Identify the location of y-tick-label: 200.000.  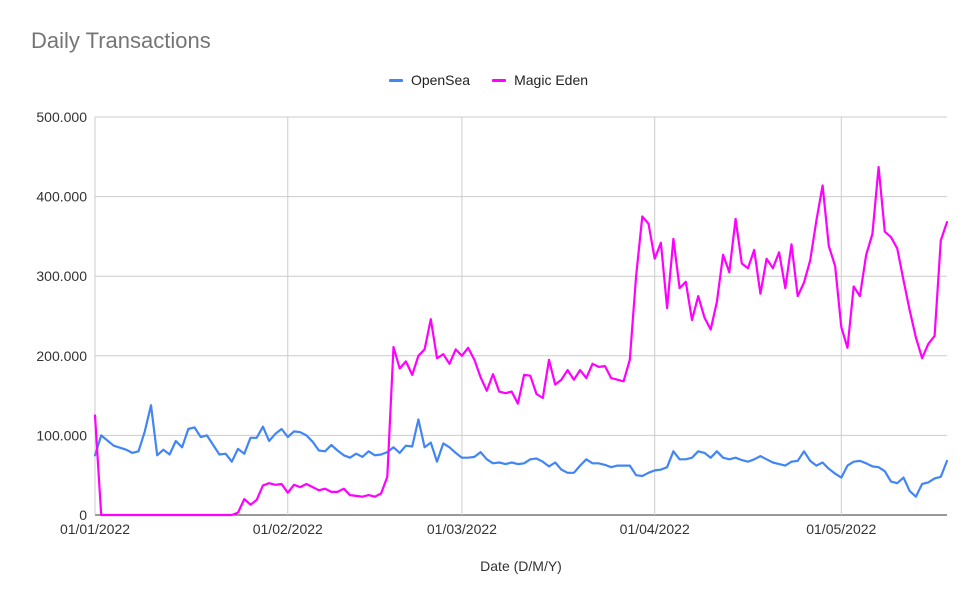
(61, 356).